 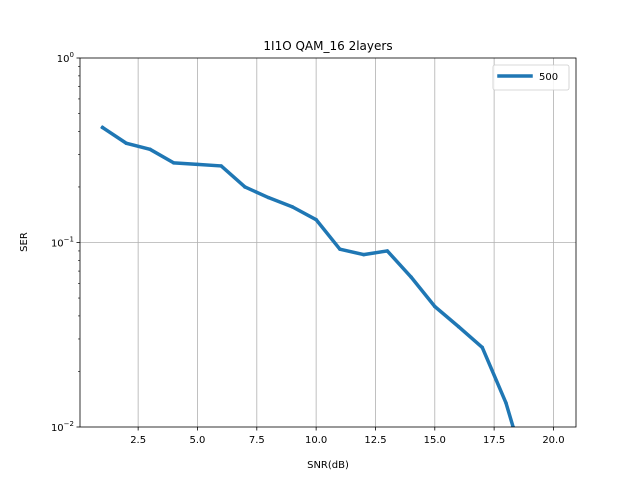 I want to click on x-tick-label: 7.5, so click(x=257, y=440).